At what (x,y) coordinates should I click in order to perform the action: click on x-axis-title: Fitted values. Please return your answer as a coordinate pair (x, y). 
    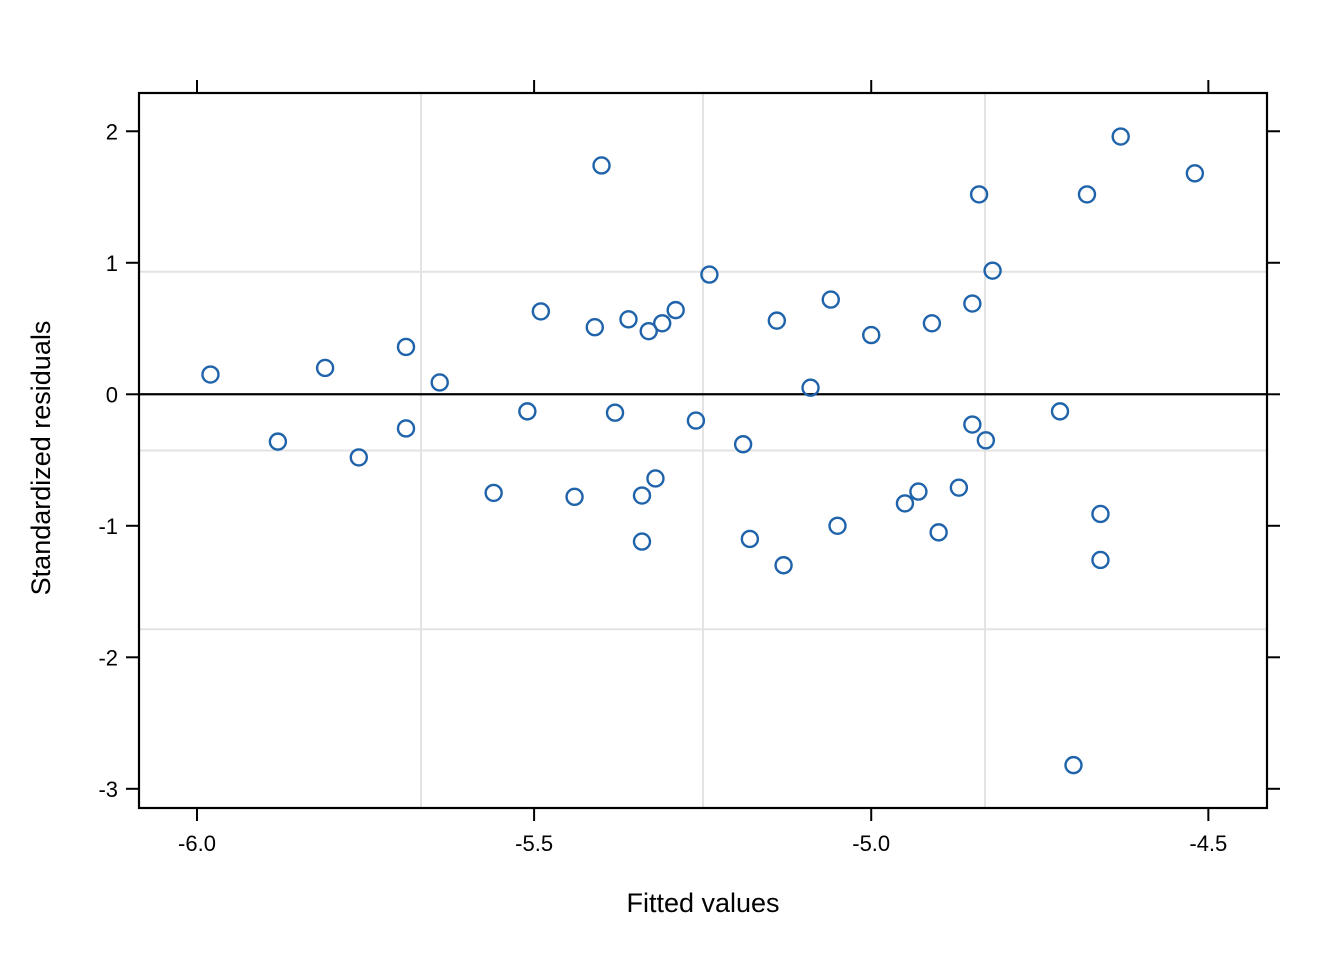
    Looking at the image, I should click on (702, 903).